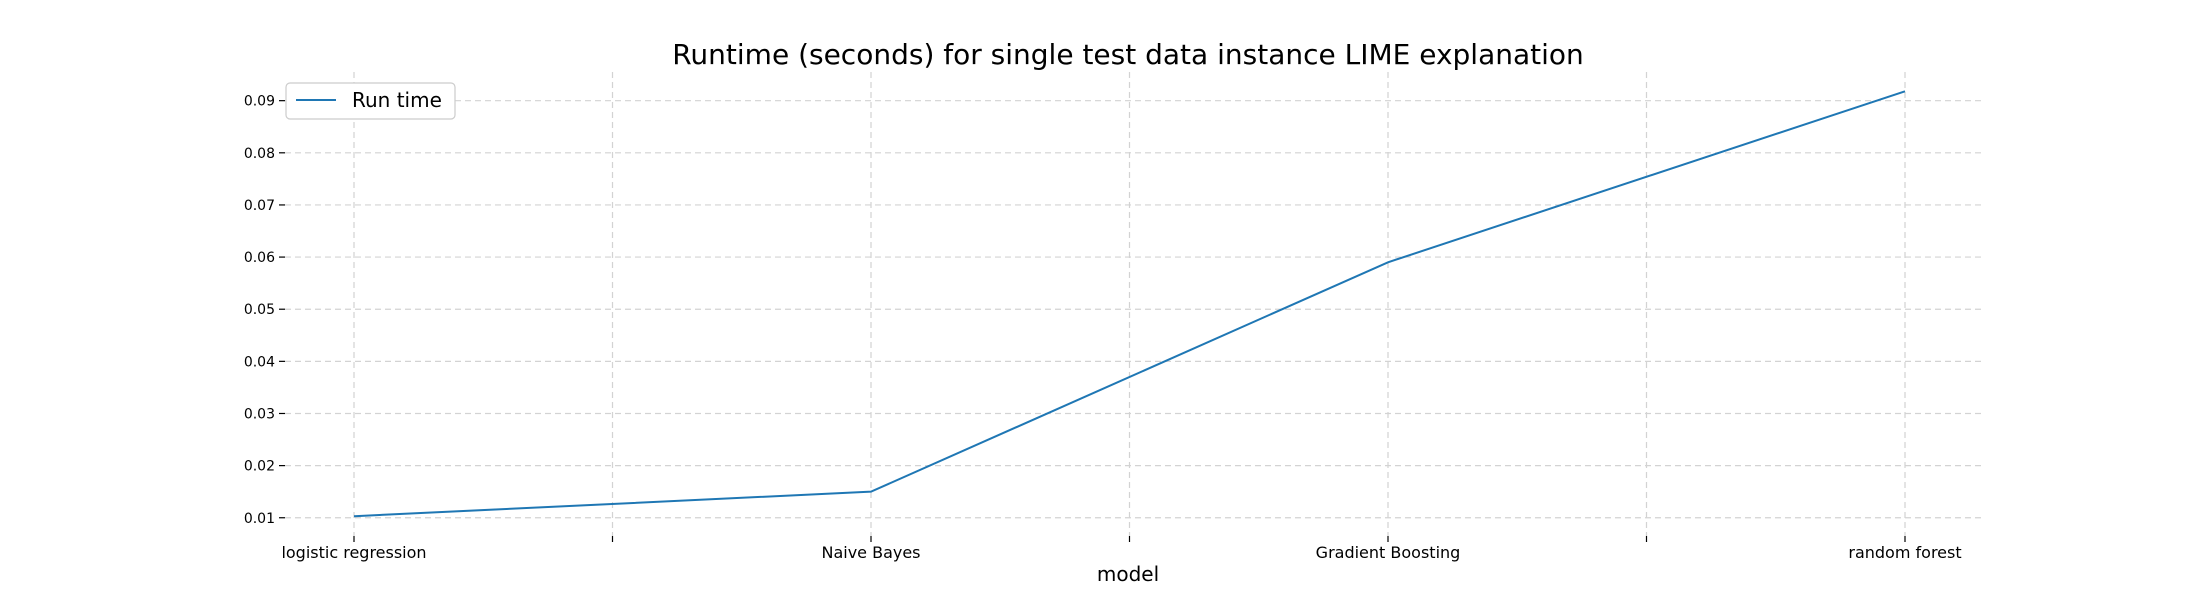  What do you see at coordinates (870, 552) in the screenshot?
I see `x-tick-label: Naive Bayes` at bounding box center [870, 552].